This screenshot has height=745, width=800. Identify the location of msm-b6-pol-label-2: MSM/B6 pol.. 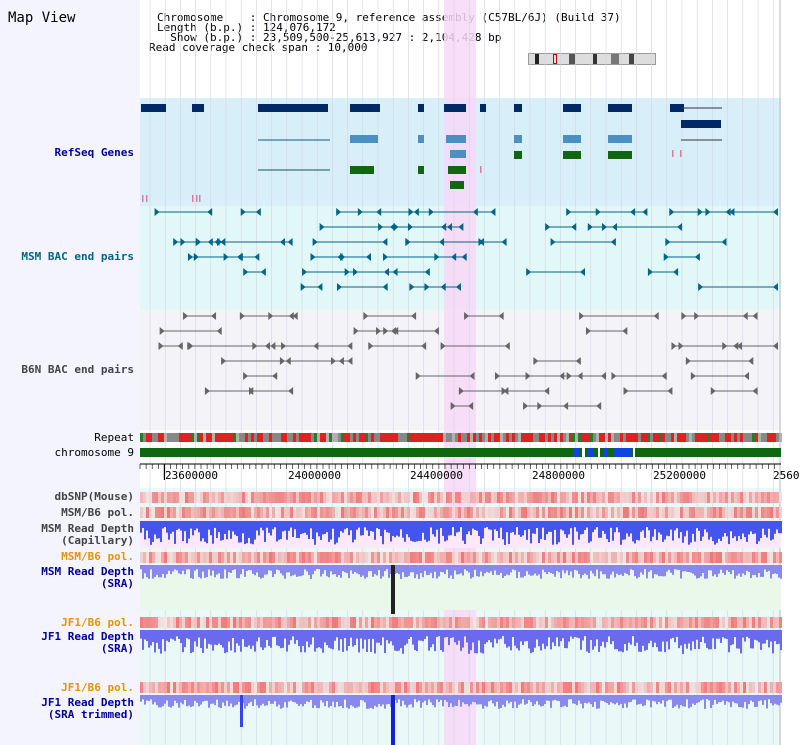
(97, 556).